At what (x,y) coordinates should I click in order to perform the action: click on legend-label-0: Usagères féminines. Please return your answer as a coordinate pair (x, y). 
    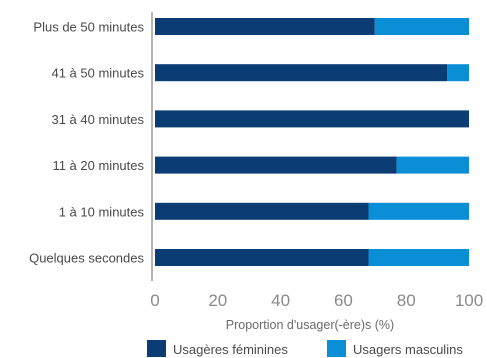
    Looking at the image, I should click on (230, 349).